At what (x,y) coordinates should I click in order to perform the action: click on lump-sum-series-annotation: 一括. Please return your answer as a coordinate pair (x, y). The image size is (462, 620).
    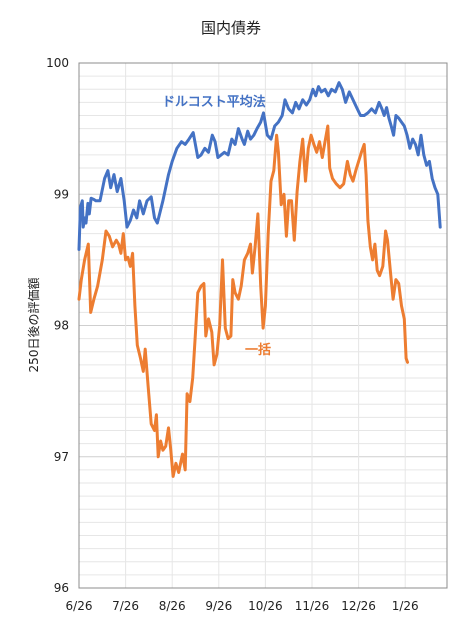
    Looking at the image, I should click on (258, 350).